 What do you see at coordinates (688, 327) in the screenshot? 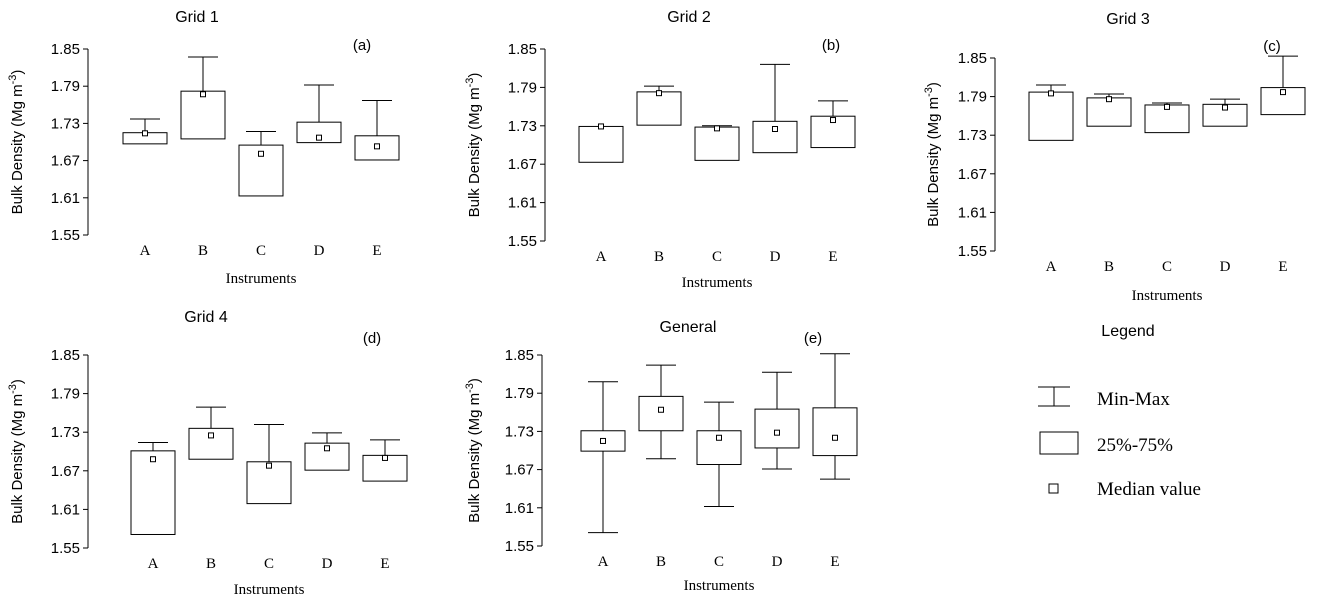
I see `chart-title: General` at bounding box center [688, 327].